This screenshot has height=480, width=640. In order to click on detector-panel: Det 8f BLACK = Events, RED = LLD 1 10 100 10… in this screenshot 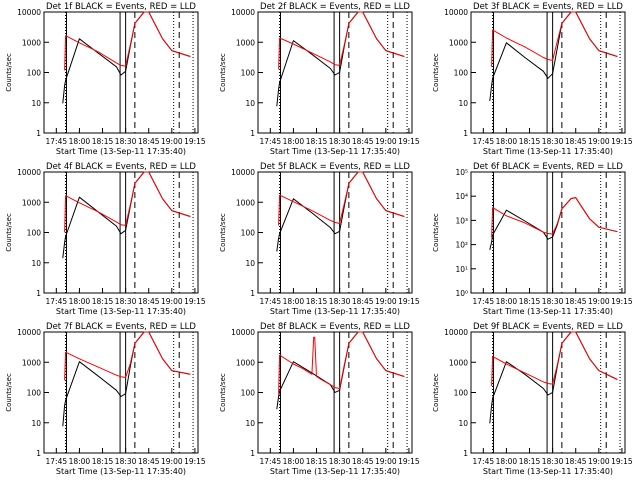, I will do `click(319, 399)`.